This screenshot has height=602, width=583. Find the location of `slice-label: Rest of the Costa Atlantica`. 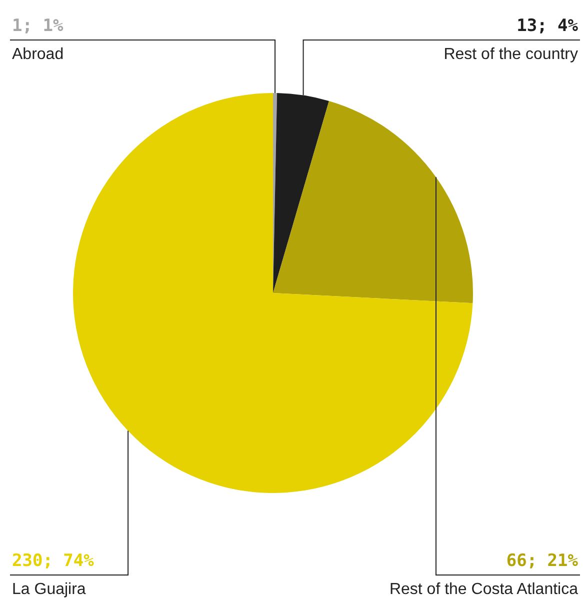

slice-label: Rest of the Costa Atlantica is located at coordinates (483, 589).